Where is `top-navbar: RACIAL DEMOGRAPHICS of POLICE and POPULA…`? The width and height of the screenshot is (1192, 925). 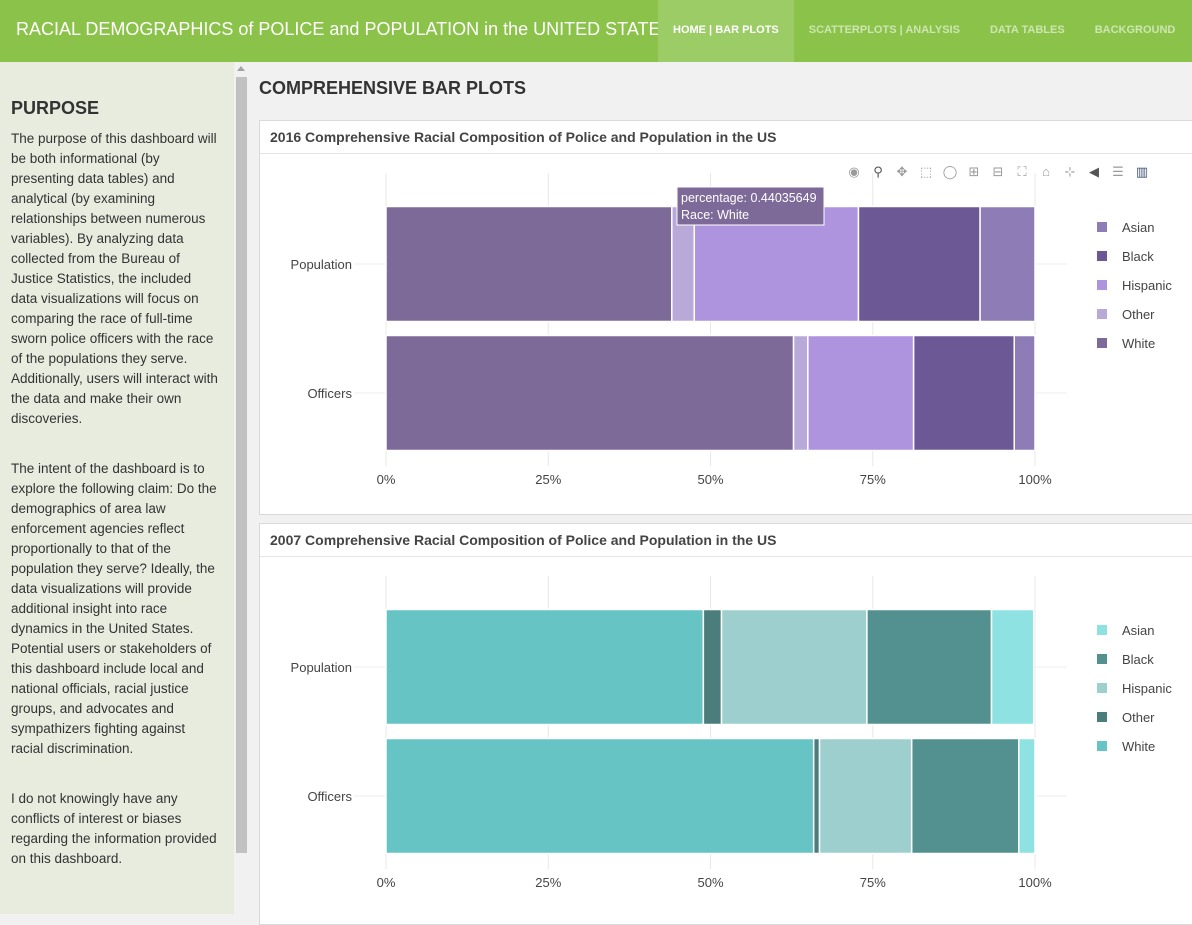
top-navbar: RACIAL DEMOGRAPHICS of POLICE and POPULA… is located at coordinates (596, 31).